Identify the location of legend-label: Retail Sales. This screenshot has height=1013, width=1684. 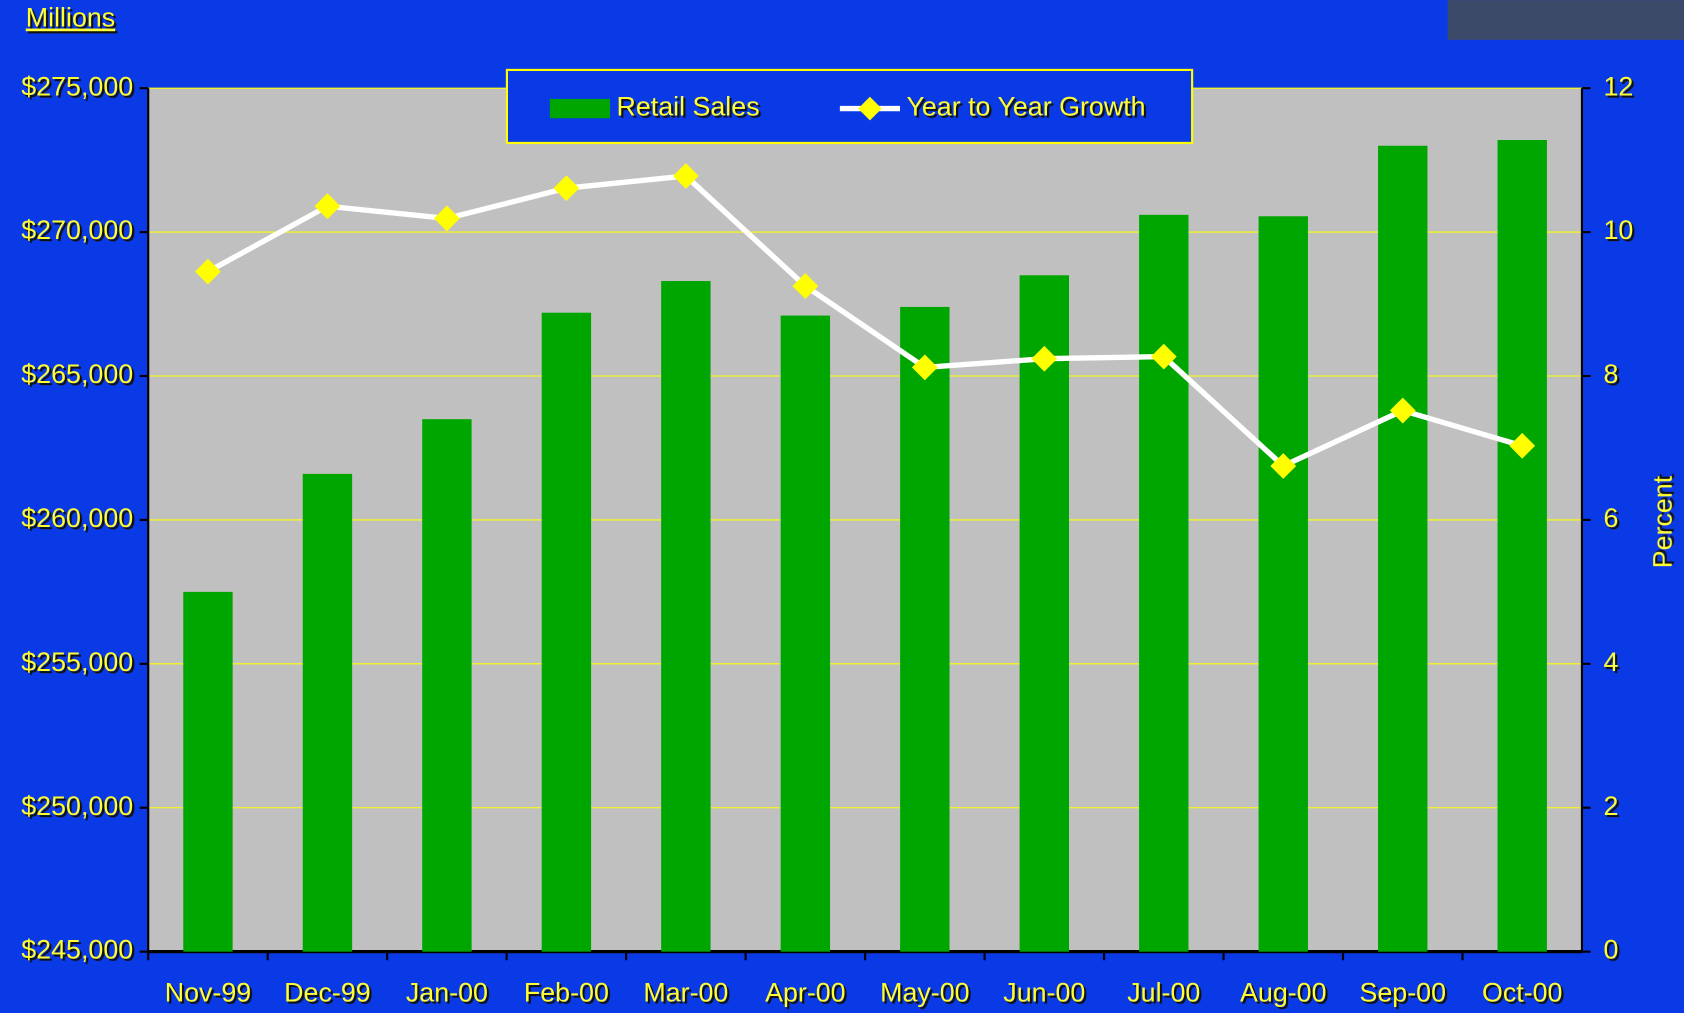
(687, 107).